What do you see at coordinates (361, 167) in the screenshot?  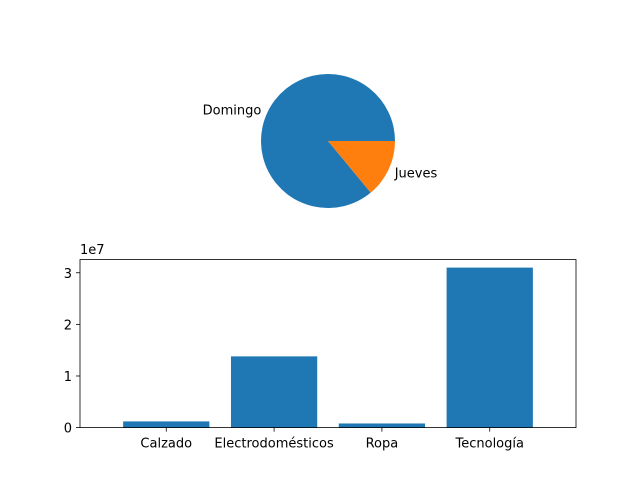 I see `pie-slice-jueves` at bounding box center [361, 167].